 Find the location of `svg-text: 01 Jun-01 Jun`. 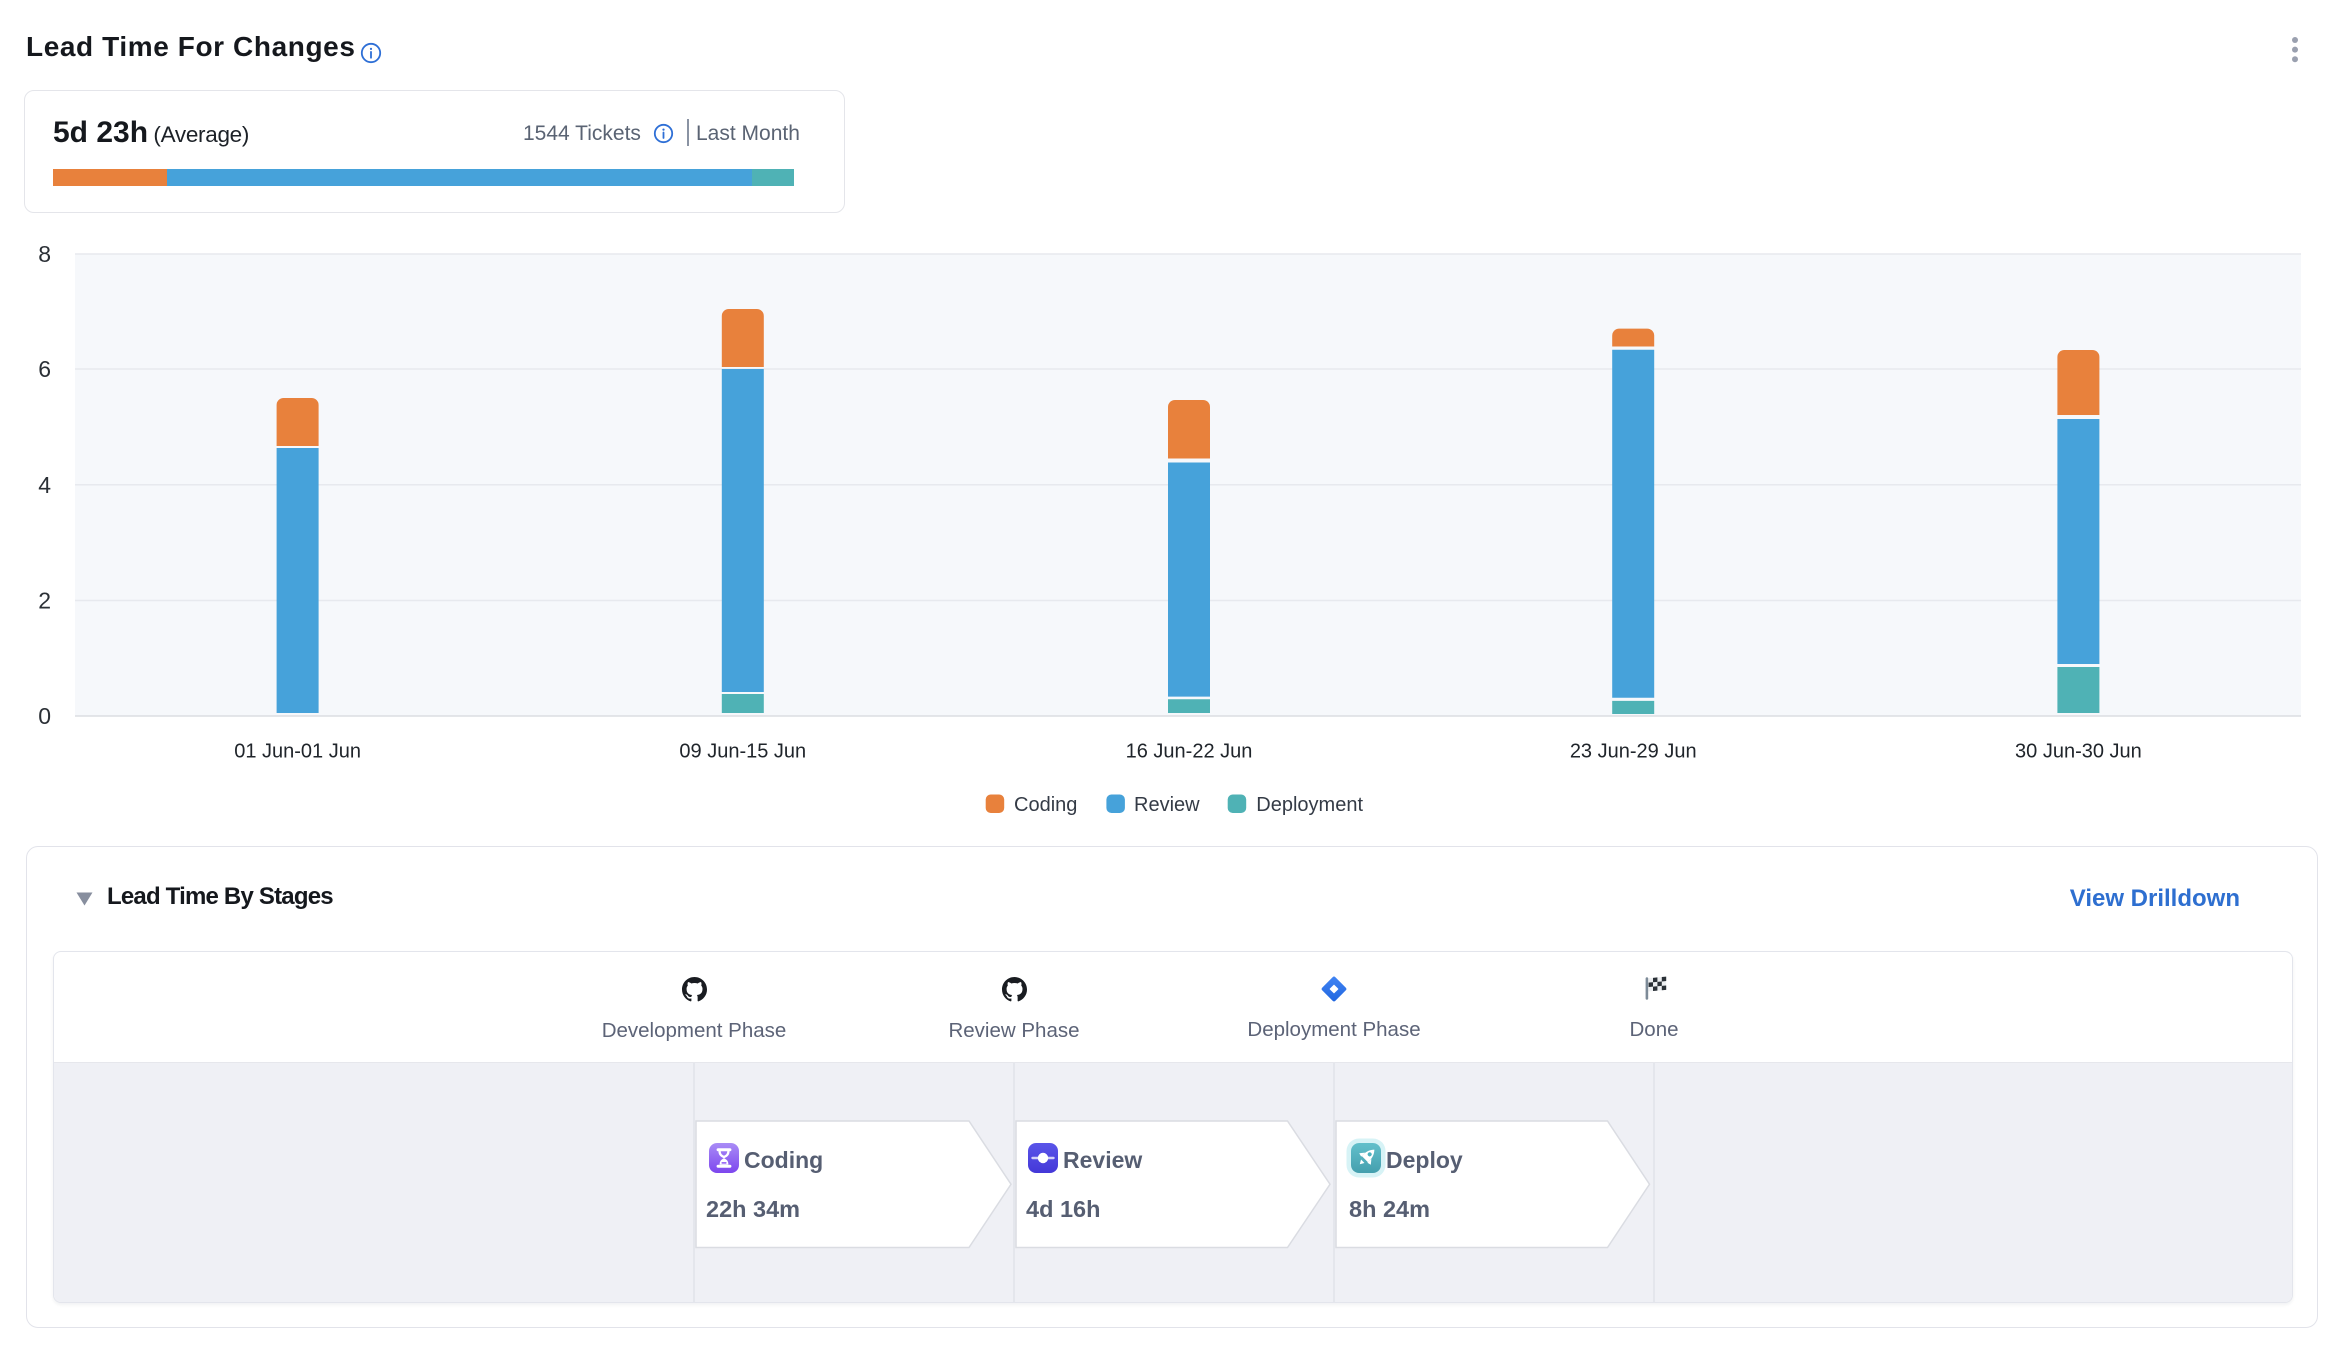

svg-text: 01 Jun-01 Jun is located at coordinates (297, 752).